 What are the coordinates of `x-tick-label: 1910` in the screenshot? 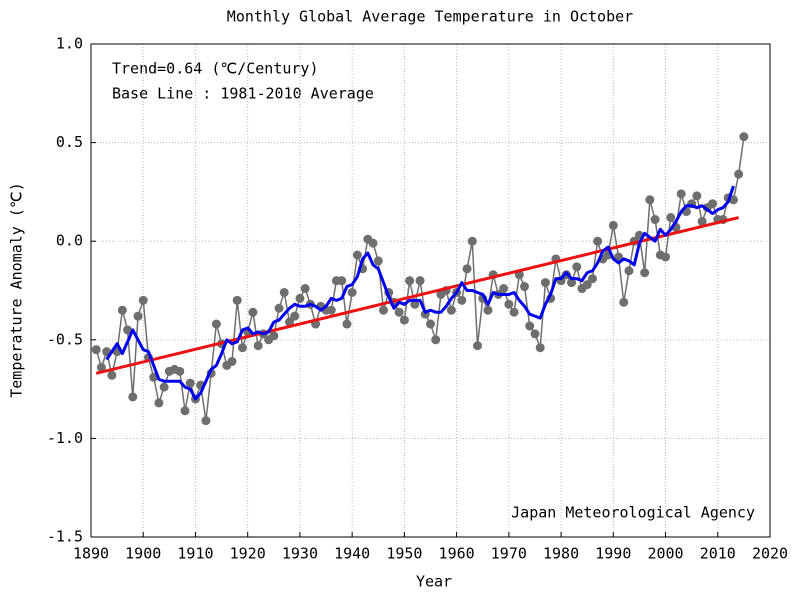 It's located at (195, 554).